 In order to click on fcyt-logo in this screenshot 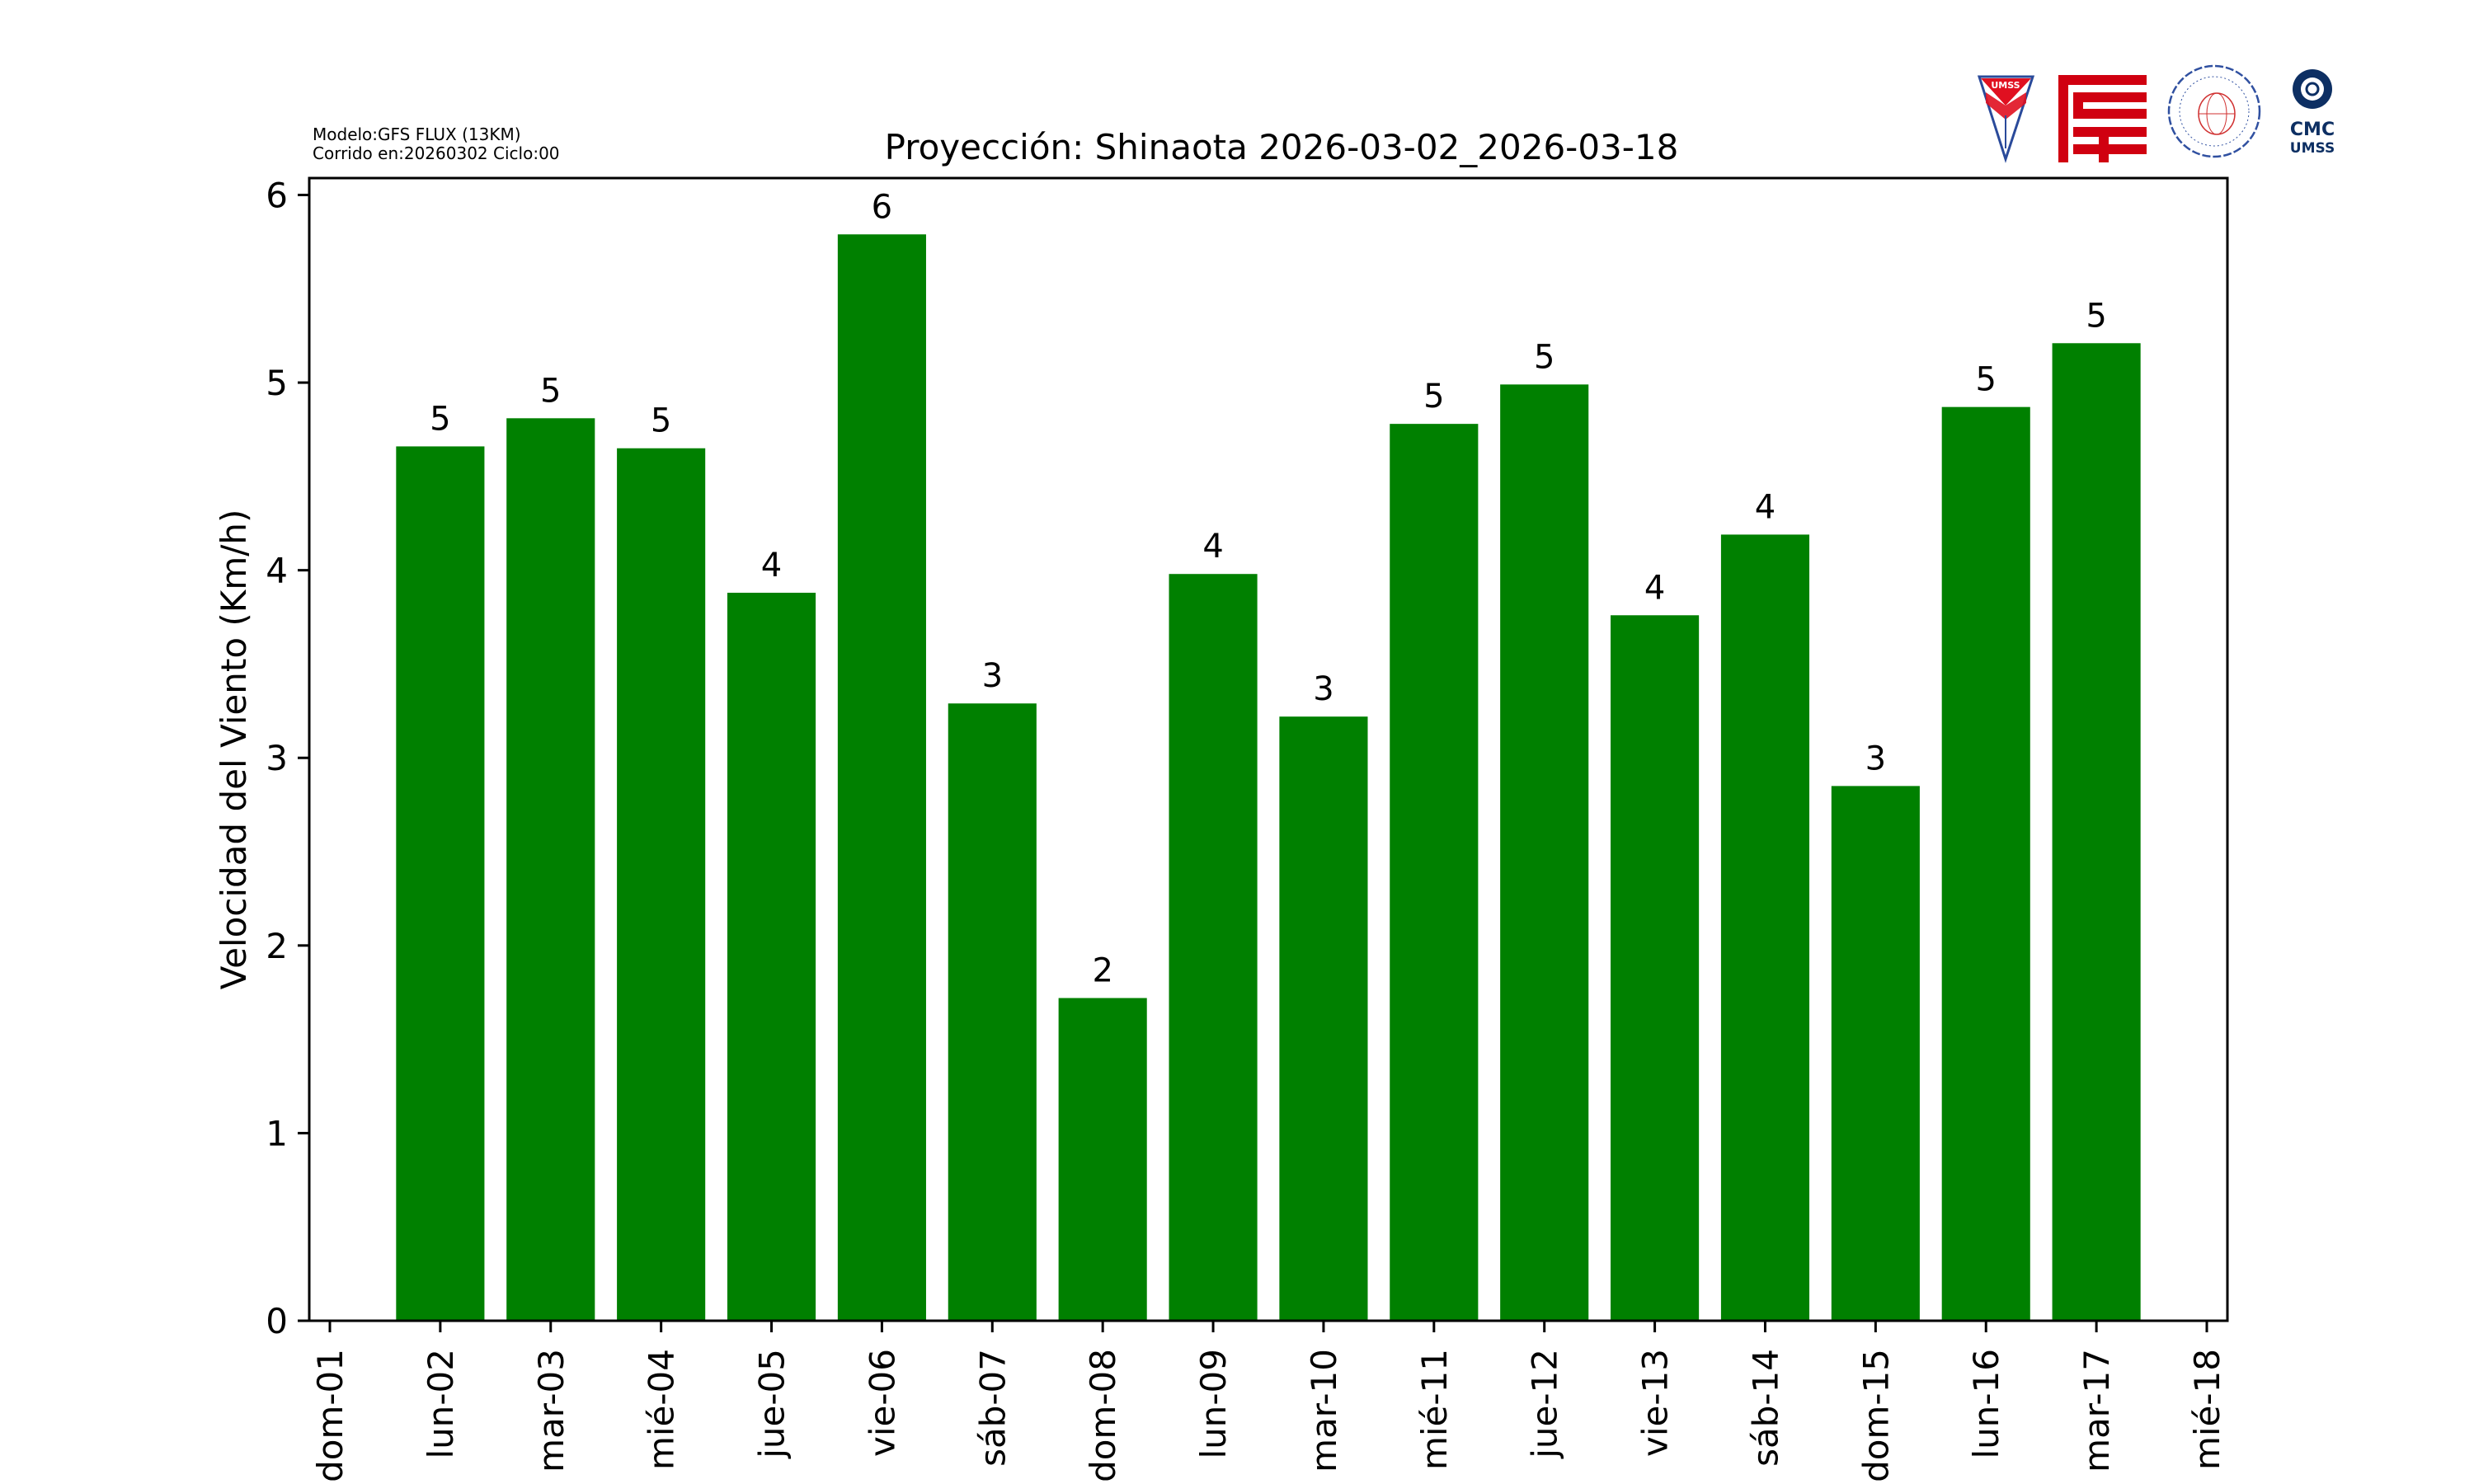, I will do `click(2102, 119)`.